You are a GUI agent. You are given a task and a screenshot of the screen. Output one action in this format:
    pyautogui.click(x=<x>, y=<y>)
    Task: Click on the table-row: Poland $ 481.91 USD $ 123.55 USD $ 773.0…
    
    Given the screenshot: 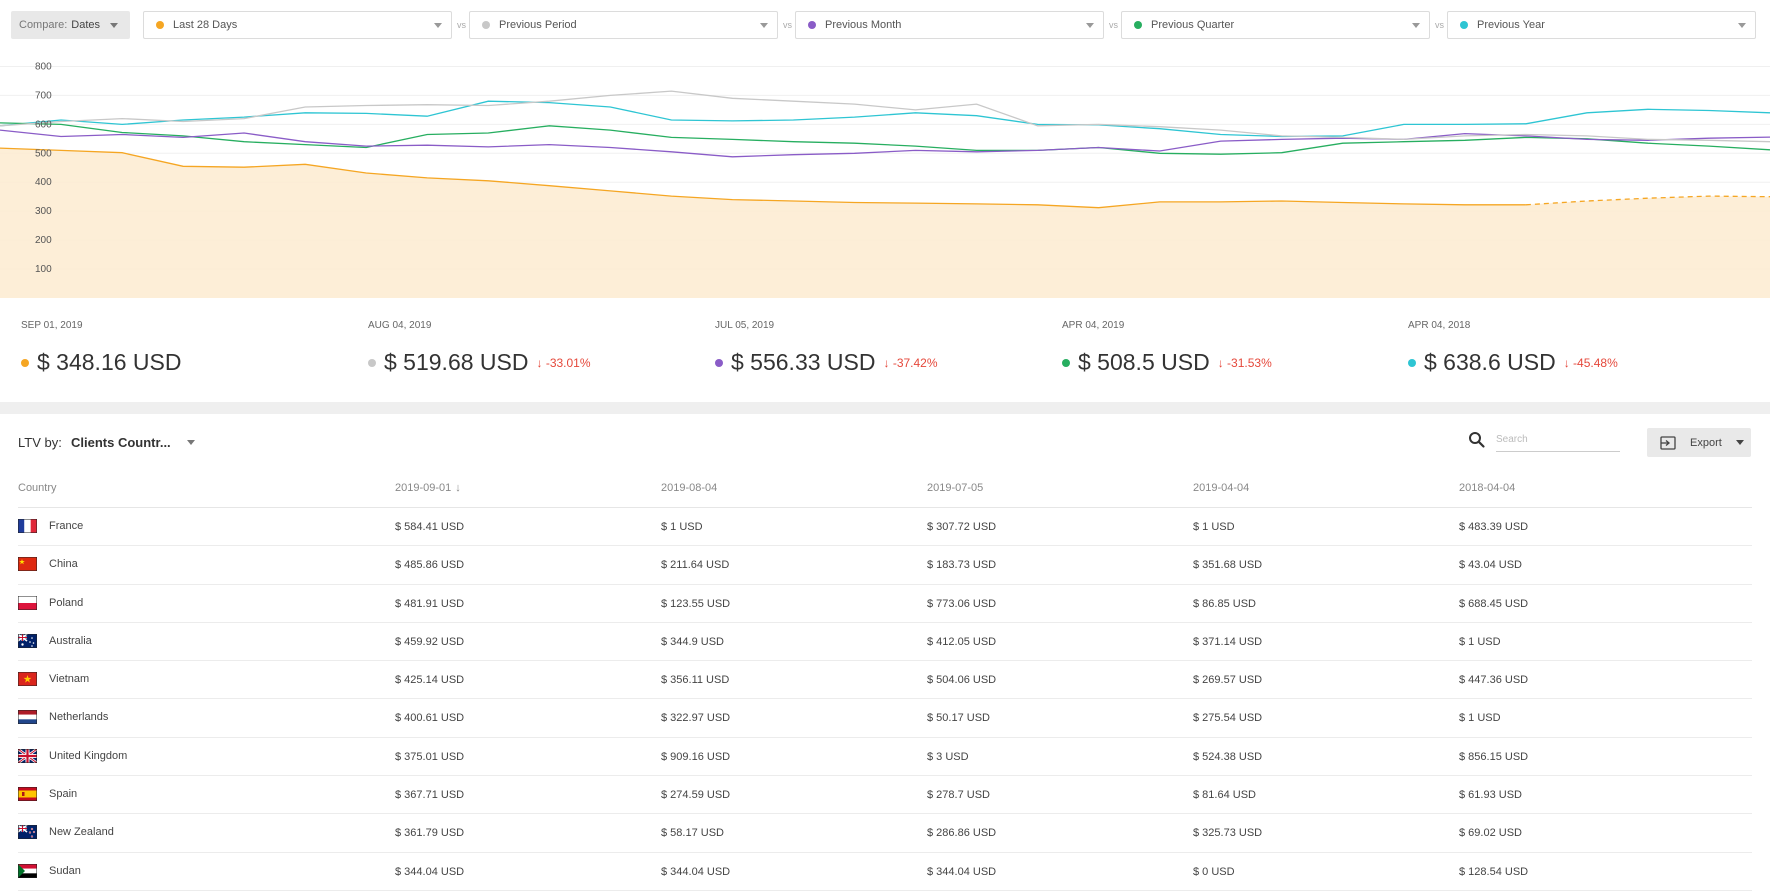 What is the action you would take?
    pyautogui.click(x=885, y=604)
    